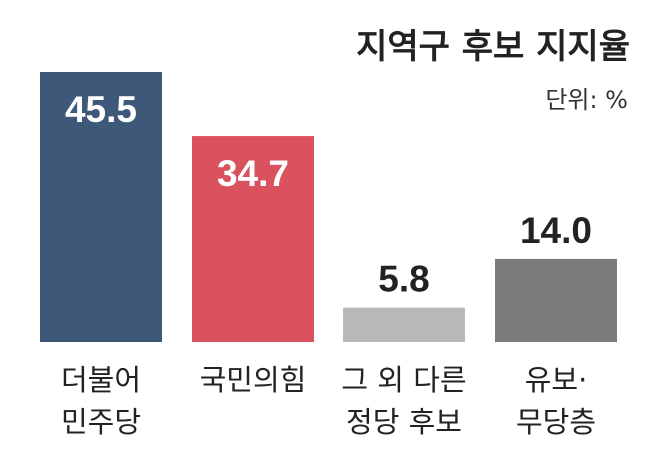  What do you see at coordinates (403, 380) in the screenshot?
I see `category-label-3-line-1: 그 외 다른` at bounding box center [403, 380].